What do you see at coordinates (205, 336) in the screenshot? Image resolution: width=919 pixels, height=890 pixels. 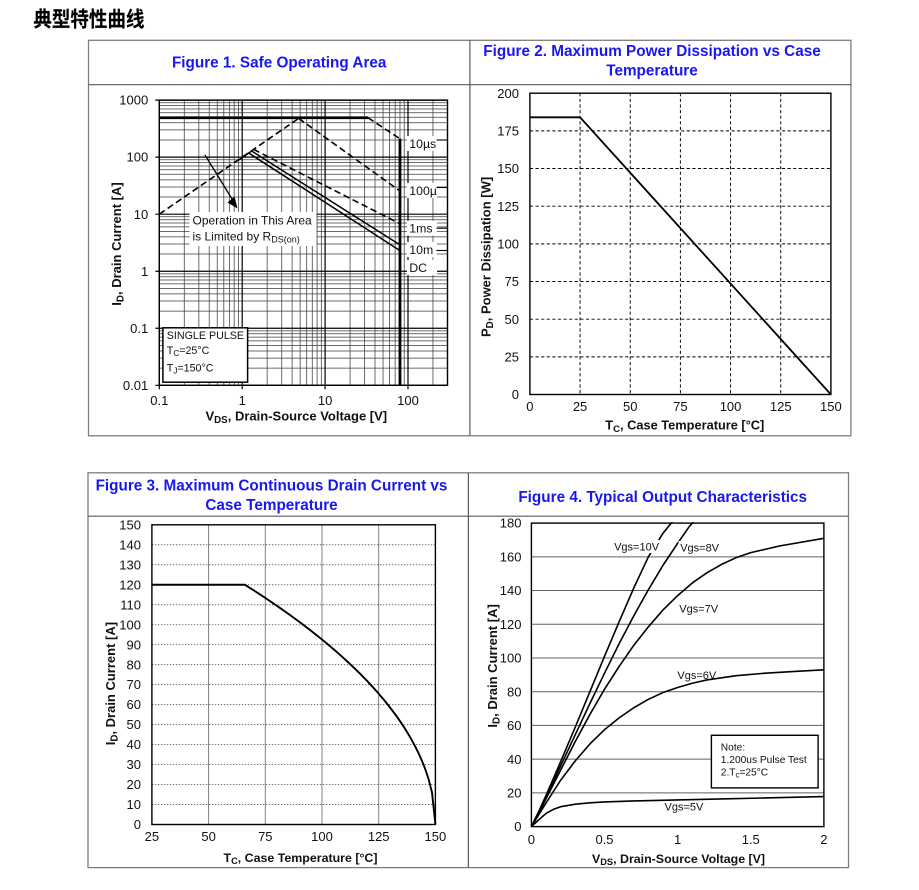 I see `svg-text: SINGLE PULSE` at bounding box center [205, 336].